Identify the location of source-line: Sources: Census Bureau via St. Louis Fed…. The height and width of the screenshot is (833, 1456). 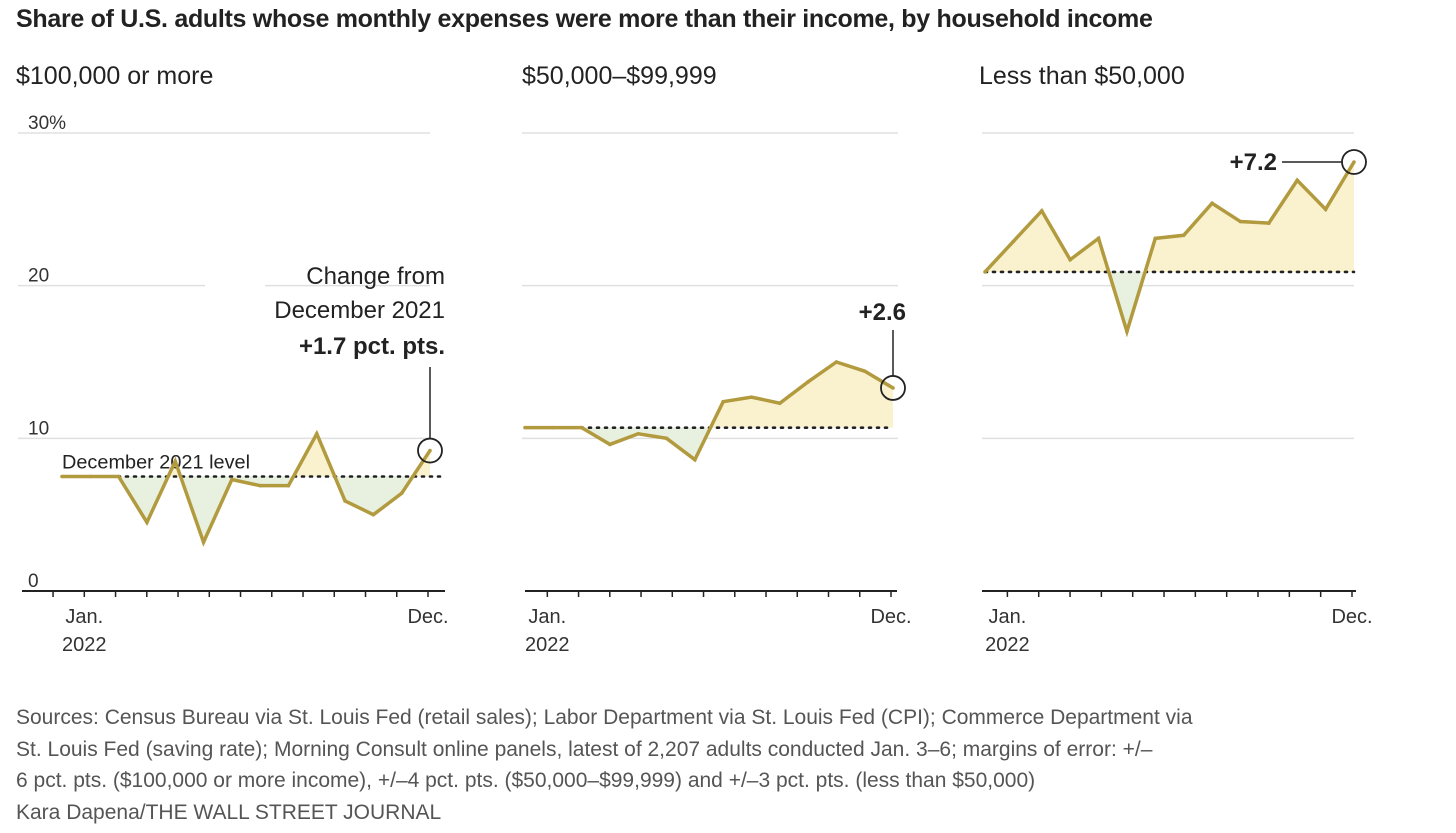
(604, 717).